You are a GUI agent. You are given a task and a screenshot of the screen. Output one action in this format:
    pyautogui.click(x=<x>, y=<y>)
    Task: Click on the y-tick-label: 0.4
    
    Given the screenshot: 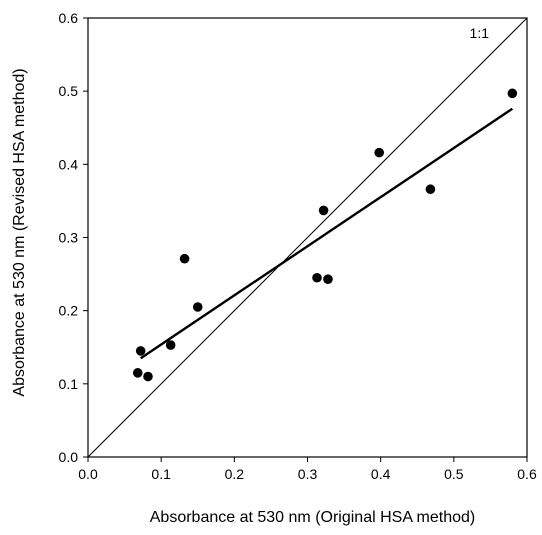 What is the action you would take?
    pyautogui.click(x=69, y=164)
    